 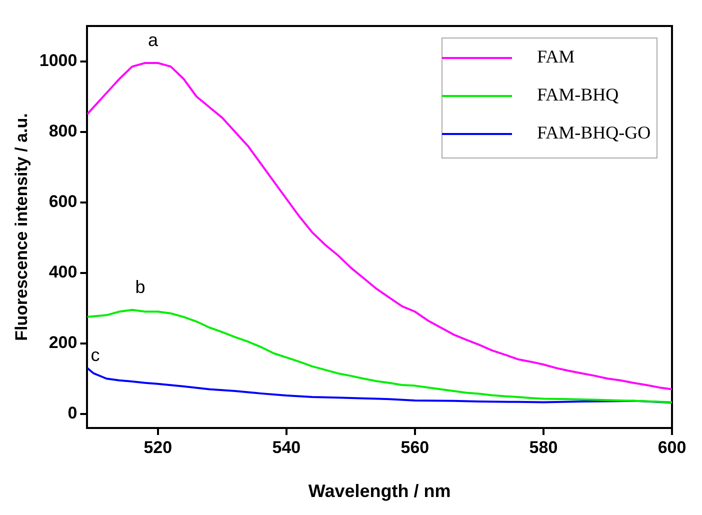 What do you see at coordinates (21, 227) in the screenshot?
I see `y-axis-title: Fluorescence intensity / a.u.` at bounding box center [21, 227].